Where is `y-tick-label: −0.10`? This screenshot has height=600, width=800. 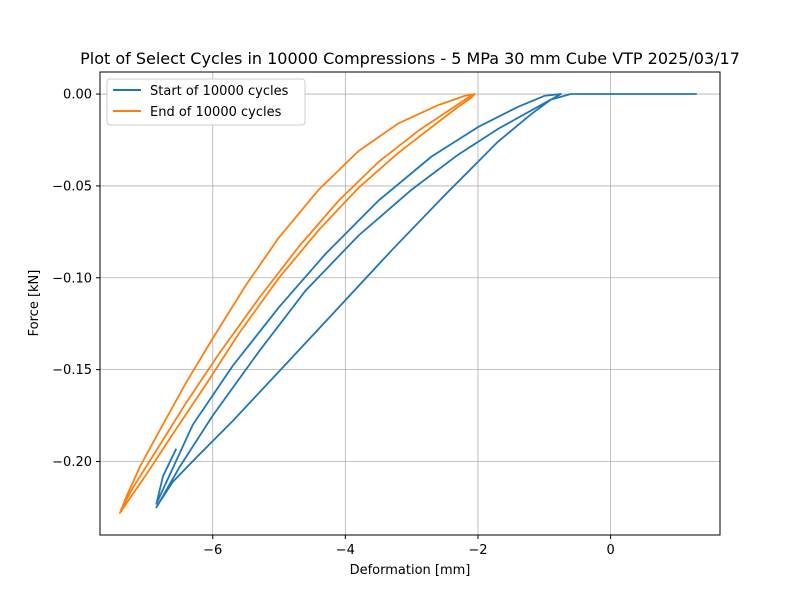 y-tick-label: −0.10 is located at coordinates (72, 278).